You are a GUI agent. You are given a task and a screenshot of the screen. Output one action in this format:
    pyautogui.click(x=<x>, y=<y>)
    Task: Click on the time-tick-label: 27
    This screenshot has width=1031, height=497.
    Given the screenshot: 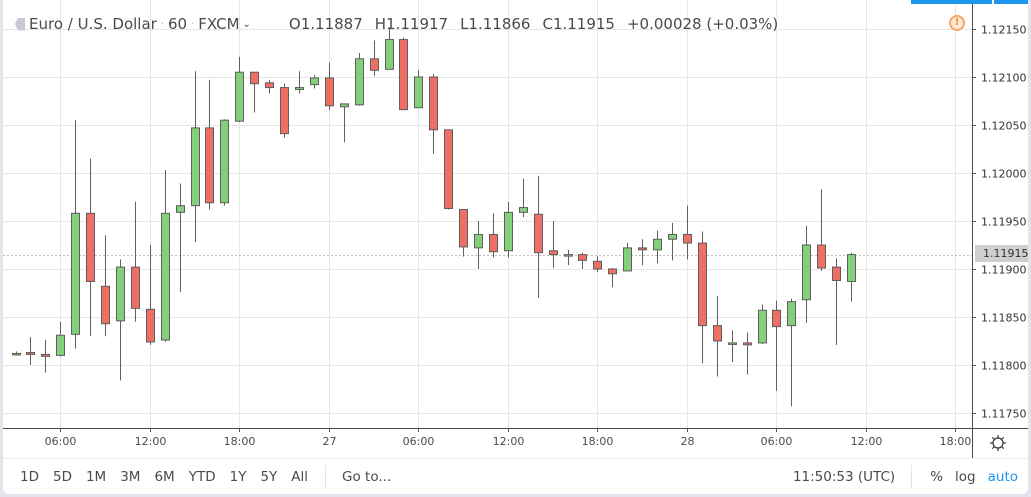 What is the action you would take?
    pyautogui.click(x=330, y=441)
    